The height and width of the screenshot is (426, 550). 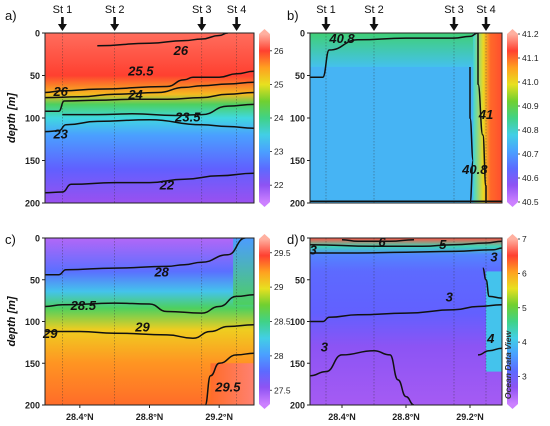 What do you see at coordinates (524, 273) in the screenshot?
I see `colorbar-tick-label: 6` at bounding box center [524, 273].